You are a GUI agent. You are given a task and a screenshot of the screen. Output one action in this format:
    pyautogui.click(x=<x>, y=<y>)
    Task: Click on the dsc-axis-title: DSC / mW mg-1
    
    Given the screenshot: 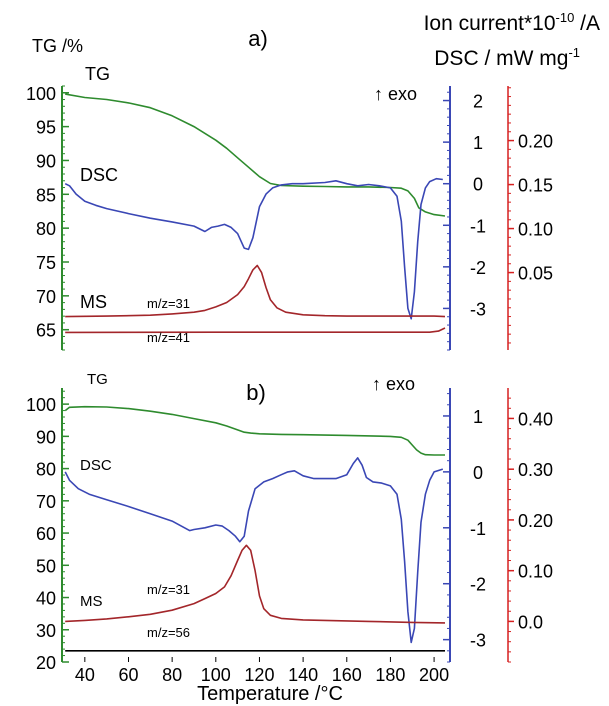 What is the action you would take?
    pyautogui.click(x=507, y=57)
    